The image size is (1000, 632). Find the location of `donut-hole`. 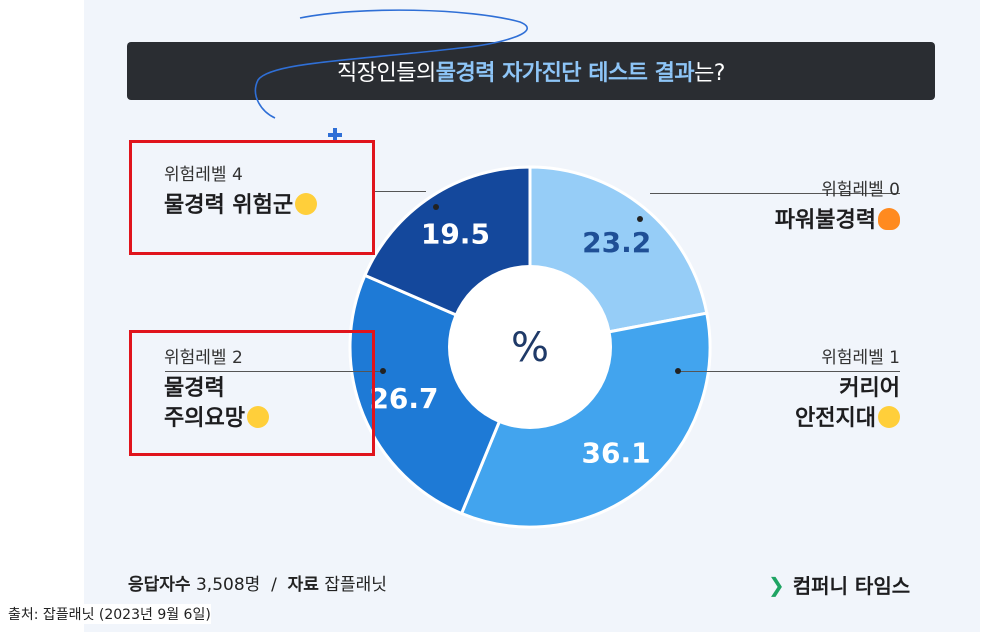

donut-hole is located at coordinates (530, 347).